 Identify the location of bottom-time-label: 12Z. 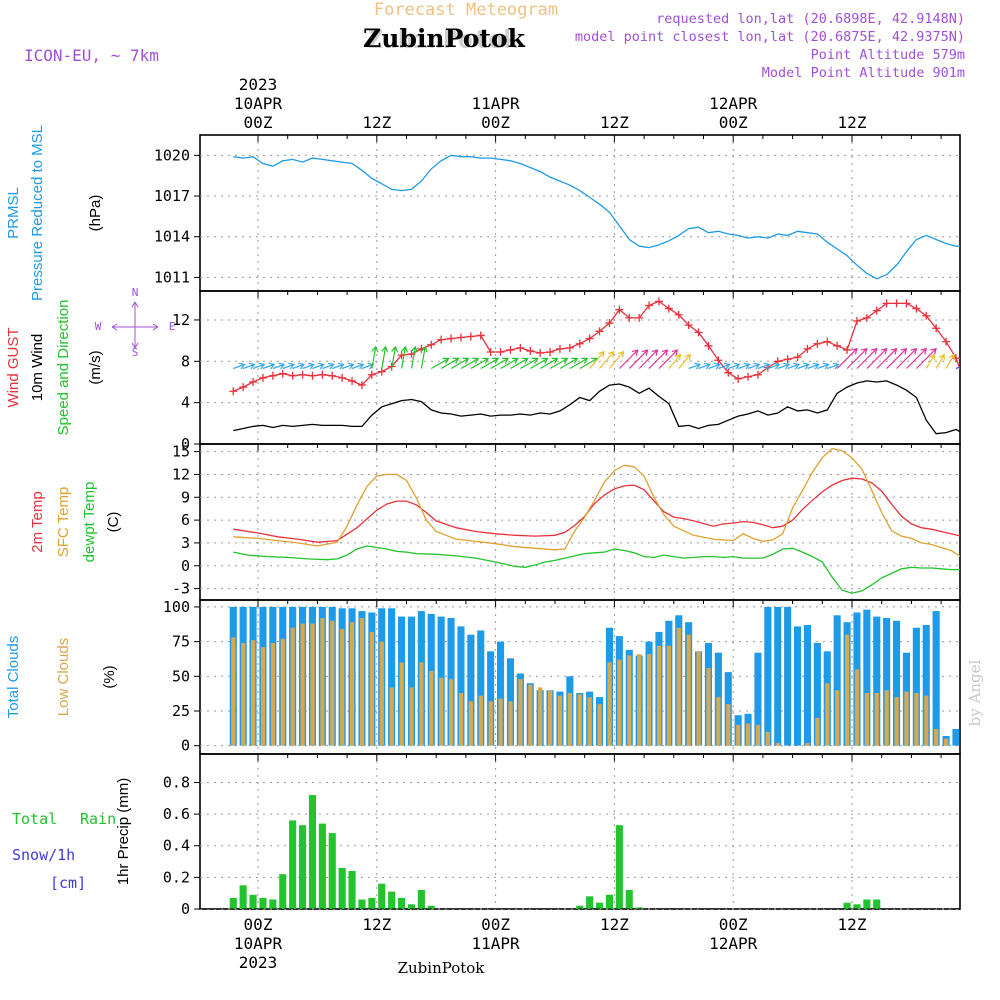
(376, 924).